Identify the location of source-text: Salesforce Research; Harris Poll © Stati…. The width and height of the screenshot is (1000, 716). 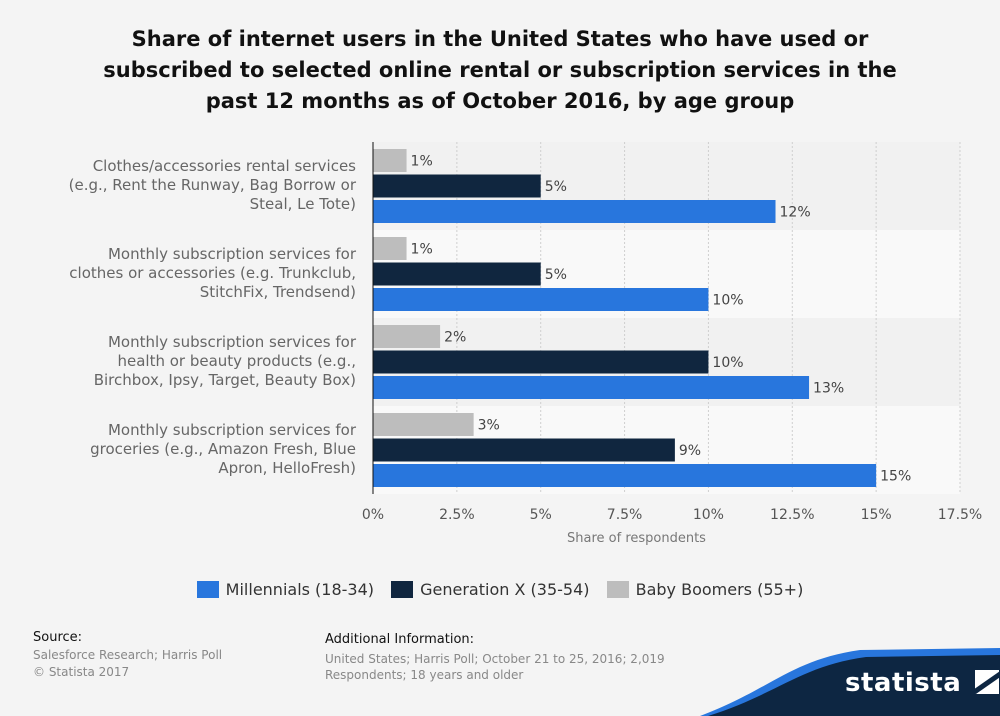
(127, 664).